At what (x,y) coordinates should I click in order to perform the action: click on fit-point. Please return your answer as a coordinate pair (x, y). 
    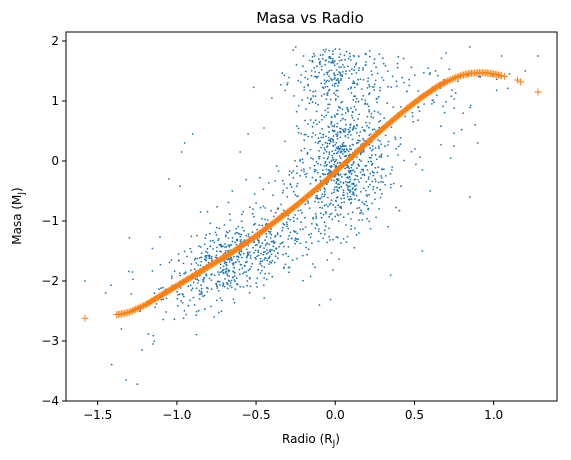
    Looking at the image, I should click on (502, 76).